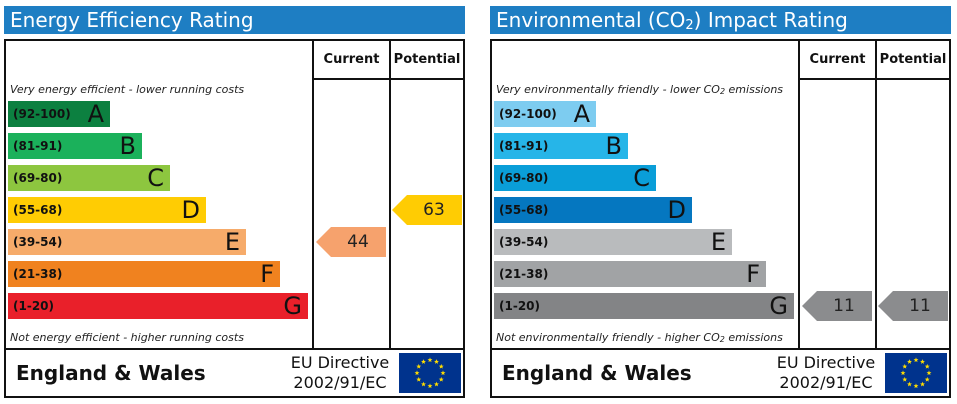  Describe the element at coordinates (358, 242) in the screenshot. I see `current-rating-value: 44` at that location.